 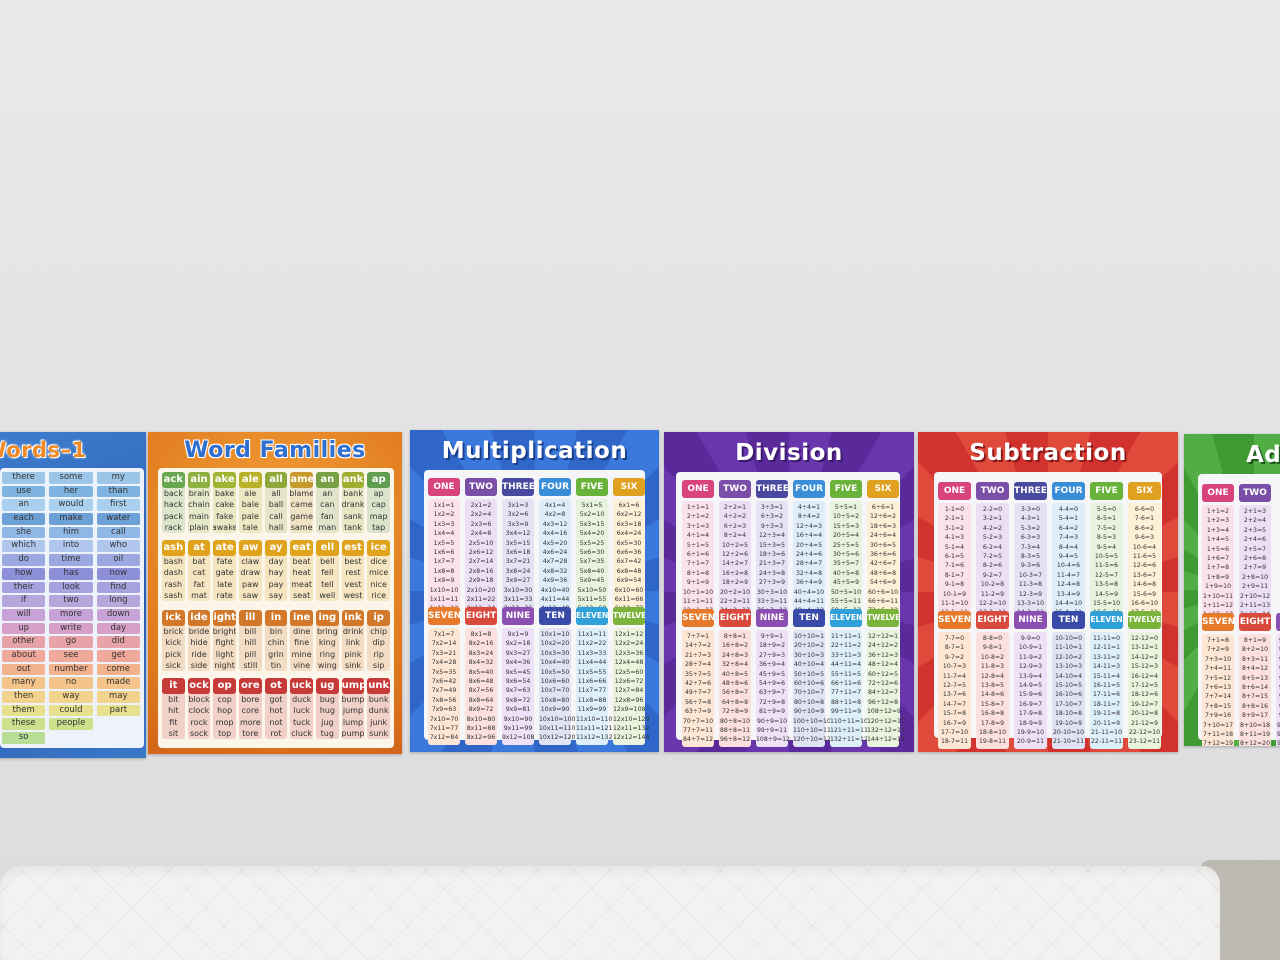 What do you see at coordinates (518, 553) in the screenshot?
I see `math-fact: 3x6=18` at bounding box center [518, 553].